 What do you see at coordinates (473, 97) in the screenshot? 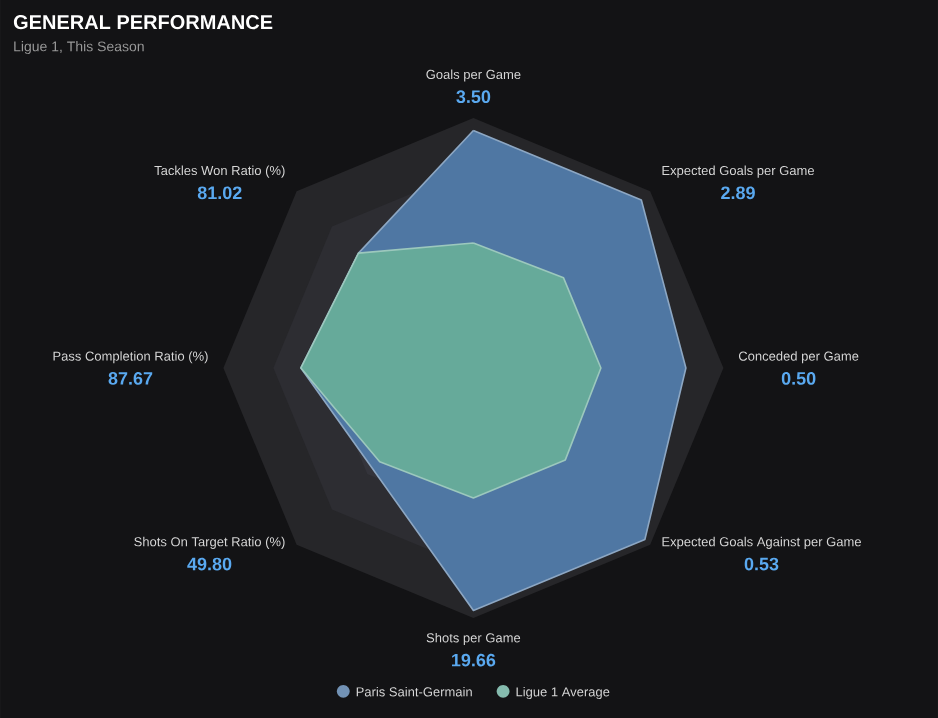
I see `text: 3.50` at bounding box center [473, 97].